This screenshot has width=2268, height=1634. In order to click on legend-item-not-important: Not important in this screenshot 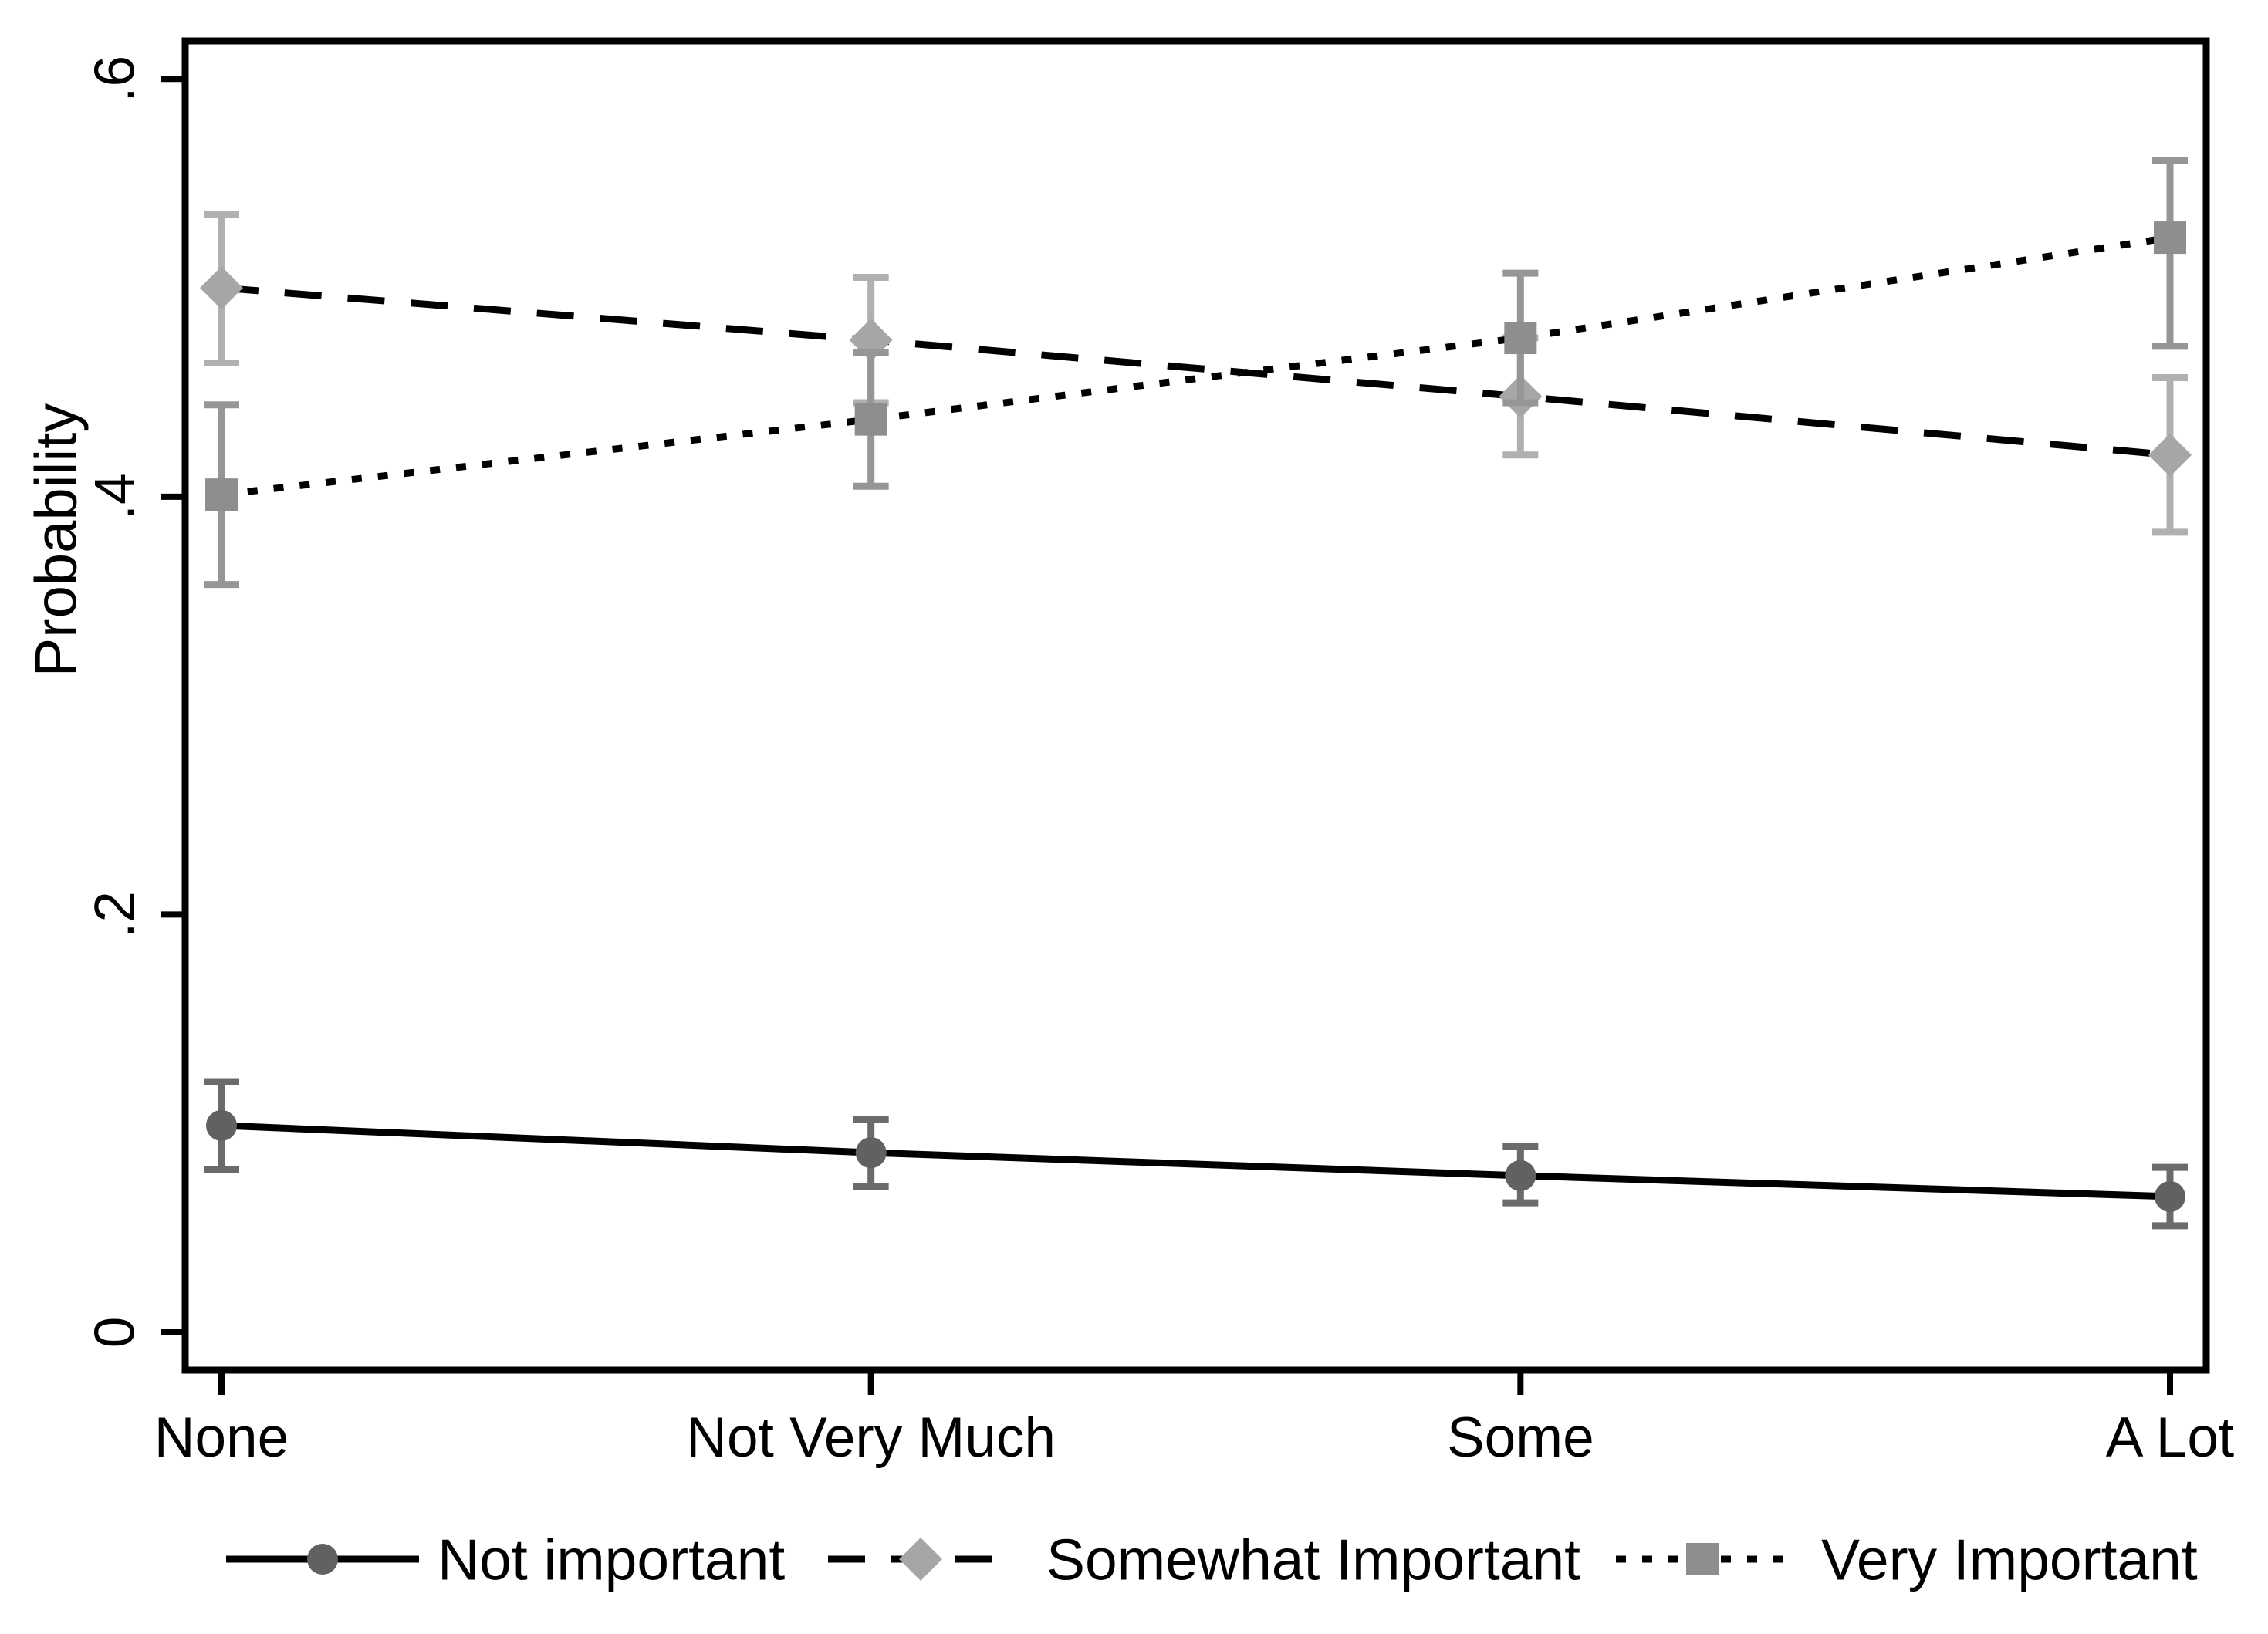, I will do `click(506, 1560)`.